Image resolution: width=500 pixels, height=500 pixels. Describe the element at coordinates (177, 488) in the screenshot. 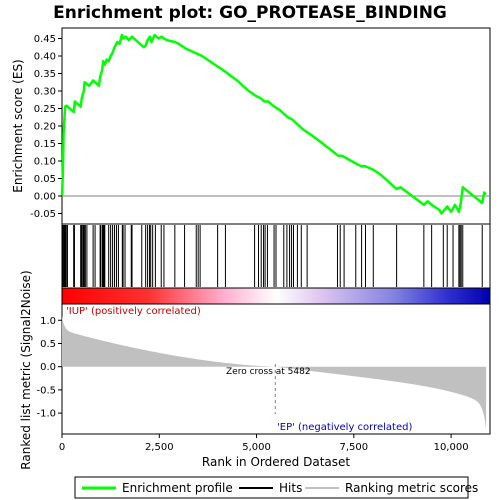

I see `legend-enrichment-label: Enrichment profile` at that location.